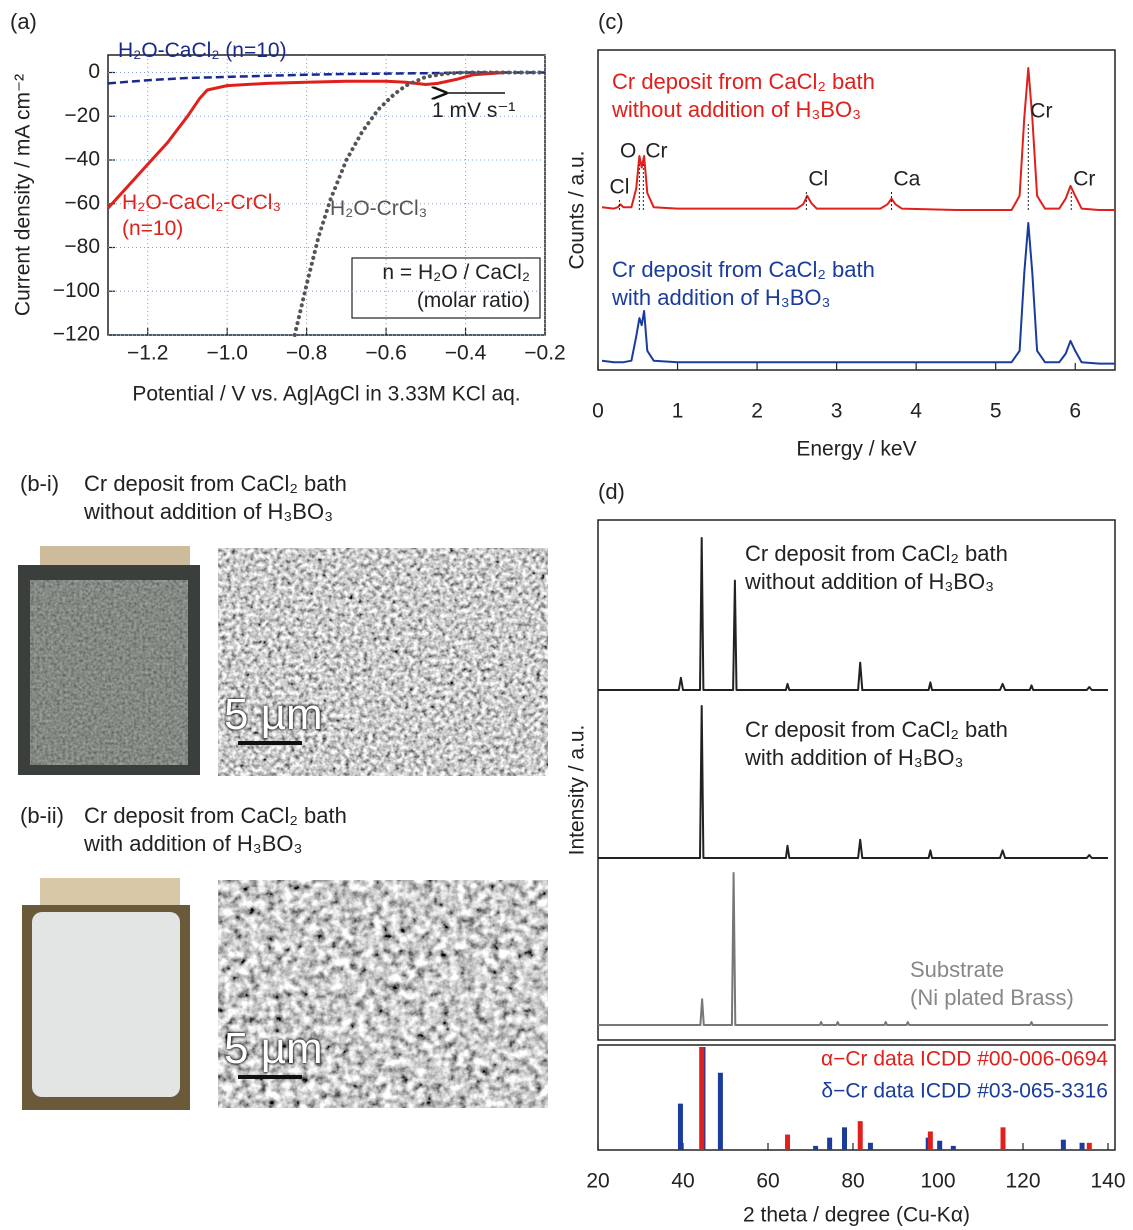 The image size is (1133, 1230). What do you see at coordinates (446, 288) in the screenshot?
I see `note-box` at bounding box center [446, 288].